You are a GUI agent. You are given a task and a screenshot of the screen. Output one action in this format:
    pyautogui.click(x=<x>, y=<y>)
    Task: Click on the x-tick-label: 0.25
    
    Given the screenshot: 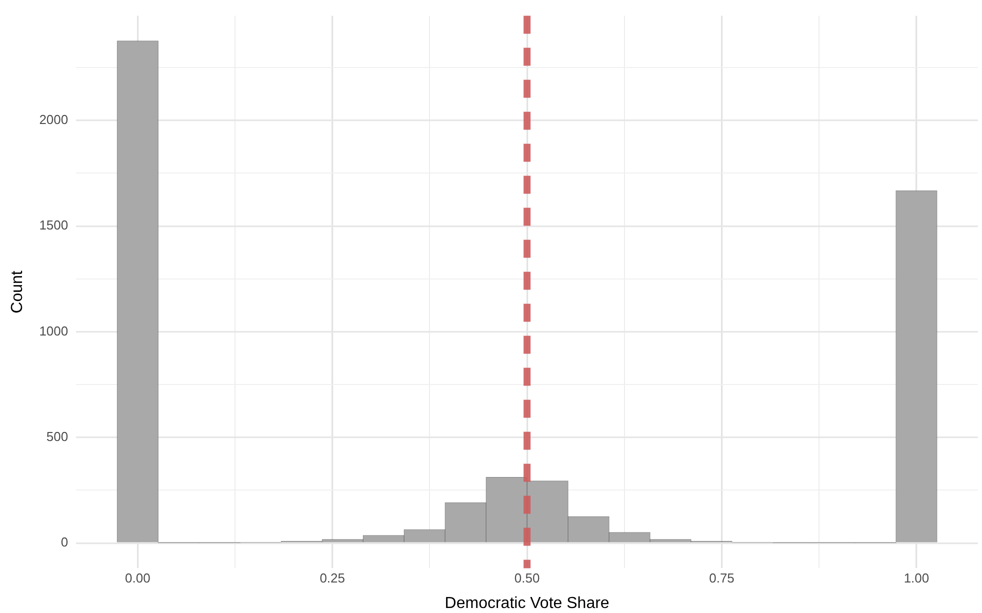 What is the action you would take?
    pyautogui.click(x=333, y=578)
    